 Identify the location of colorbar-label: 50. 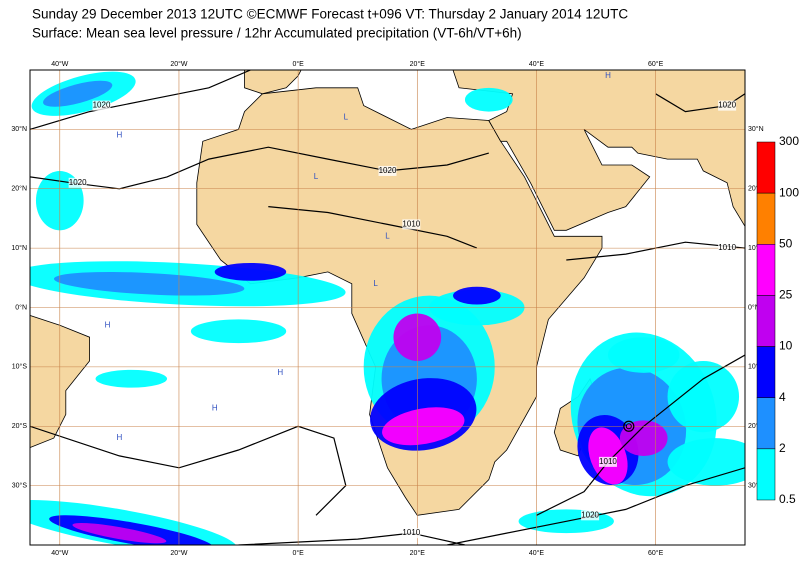
(786, 243).